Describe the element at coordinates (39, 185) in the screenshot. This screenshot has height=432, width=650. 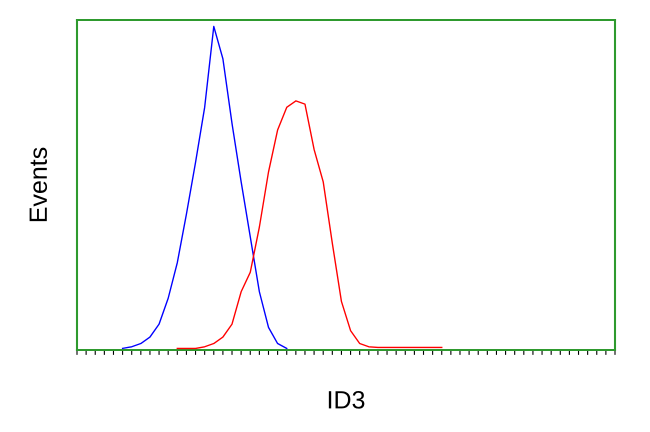
I see `y-axis-title: Events` at that location.